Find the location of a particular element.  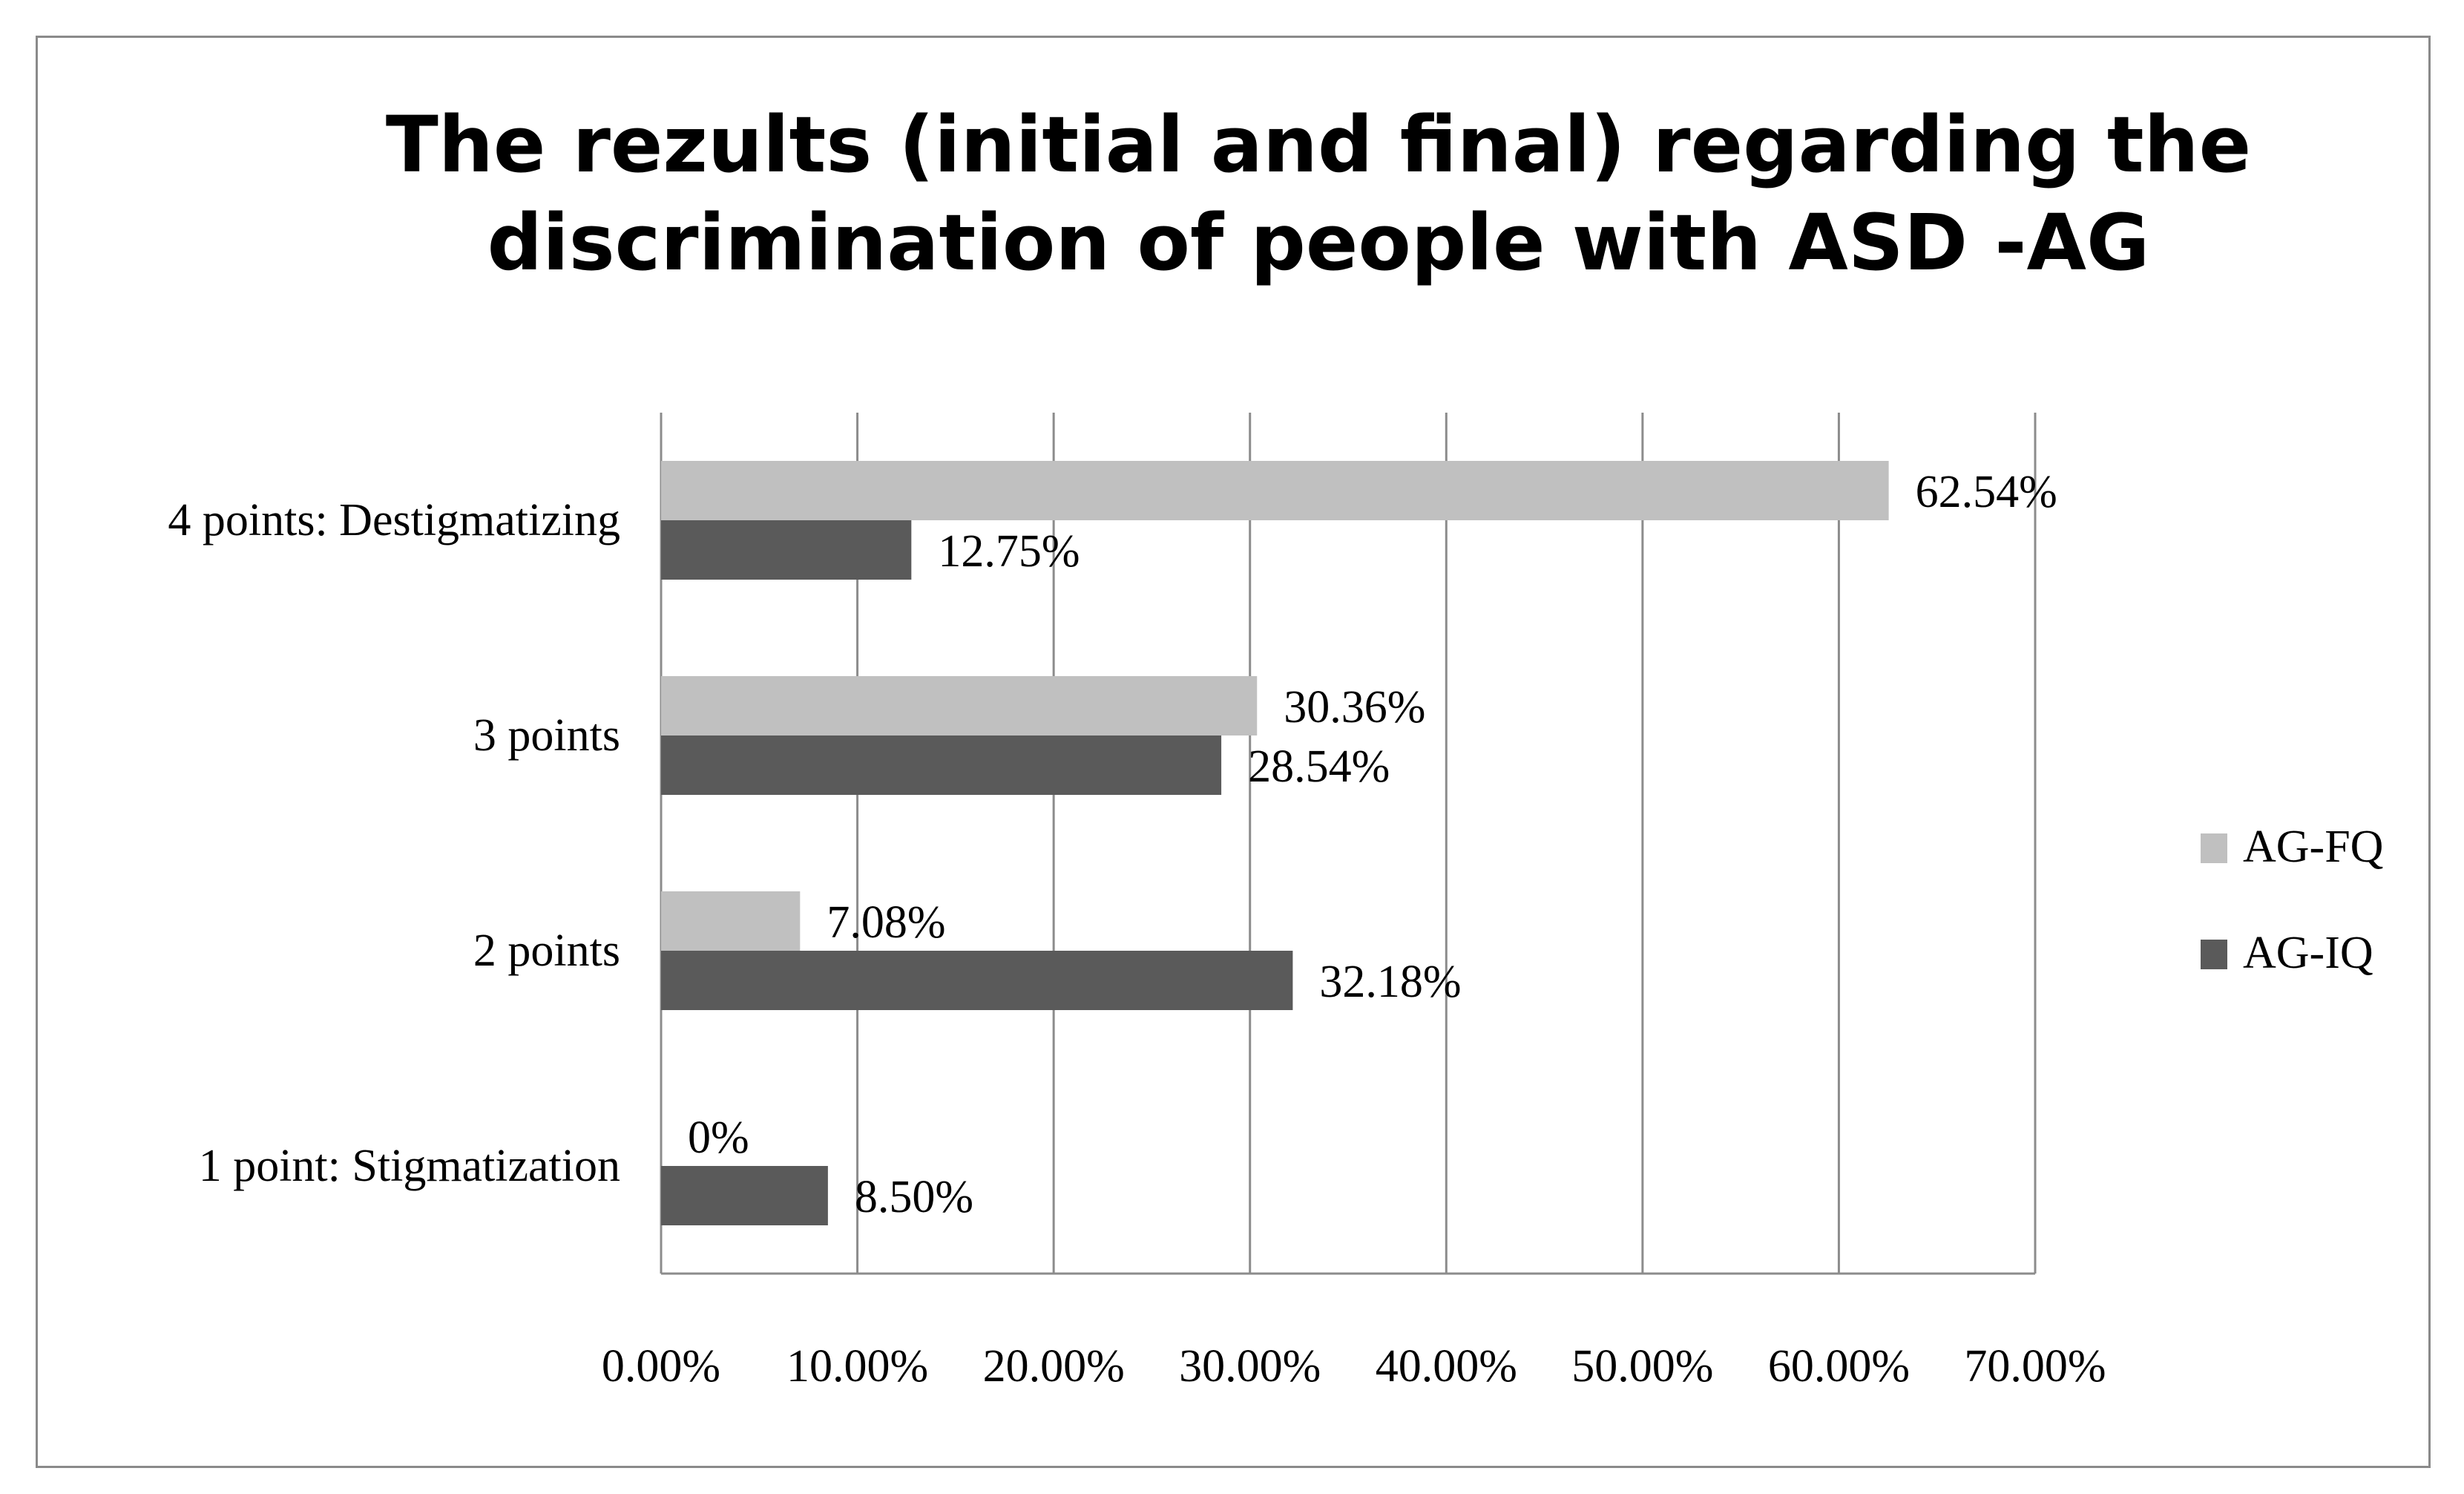

x-tick-label: 20.00% is located at coordinates (1054, 1366).